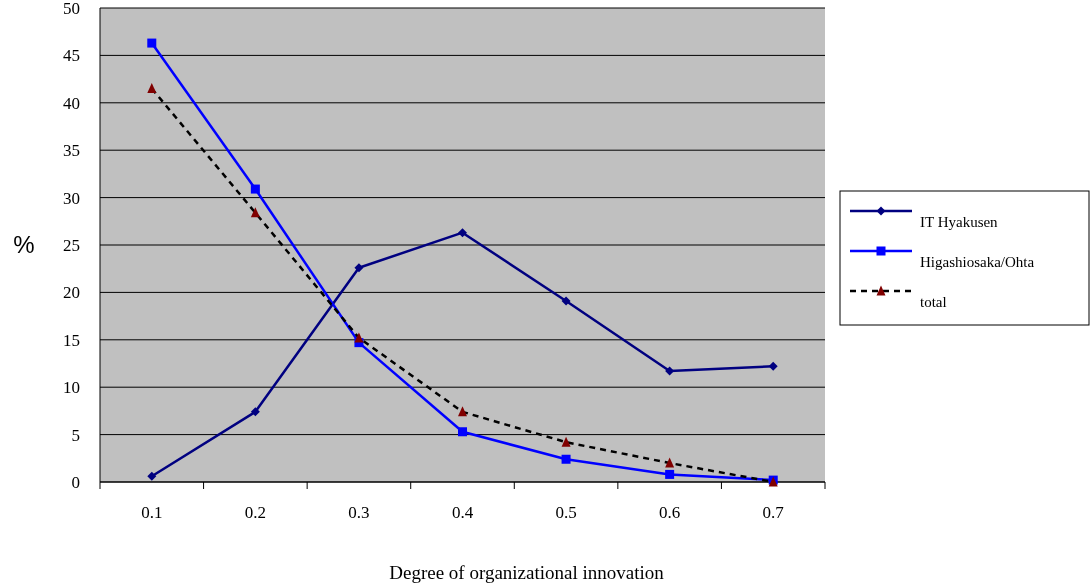 The image size is (1091, 587). What do you see at coordinates (71, 245) in the screenshot?
I see `y-tick-label: 25` at bounding box center [71, 245].